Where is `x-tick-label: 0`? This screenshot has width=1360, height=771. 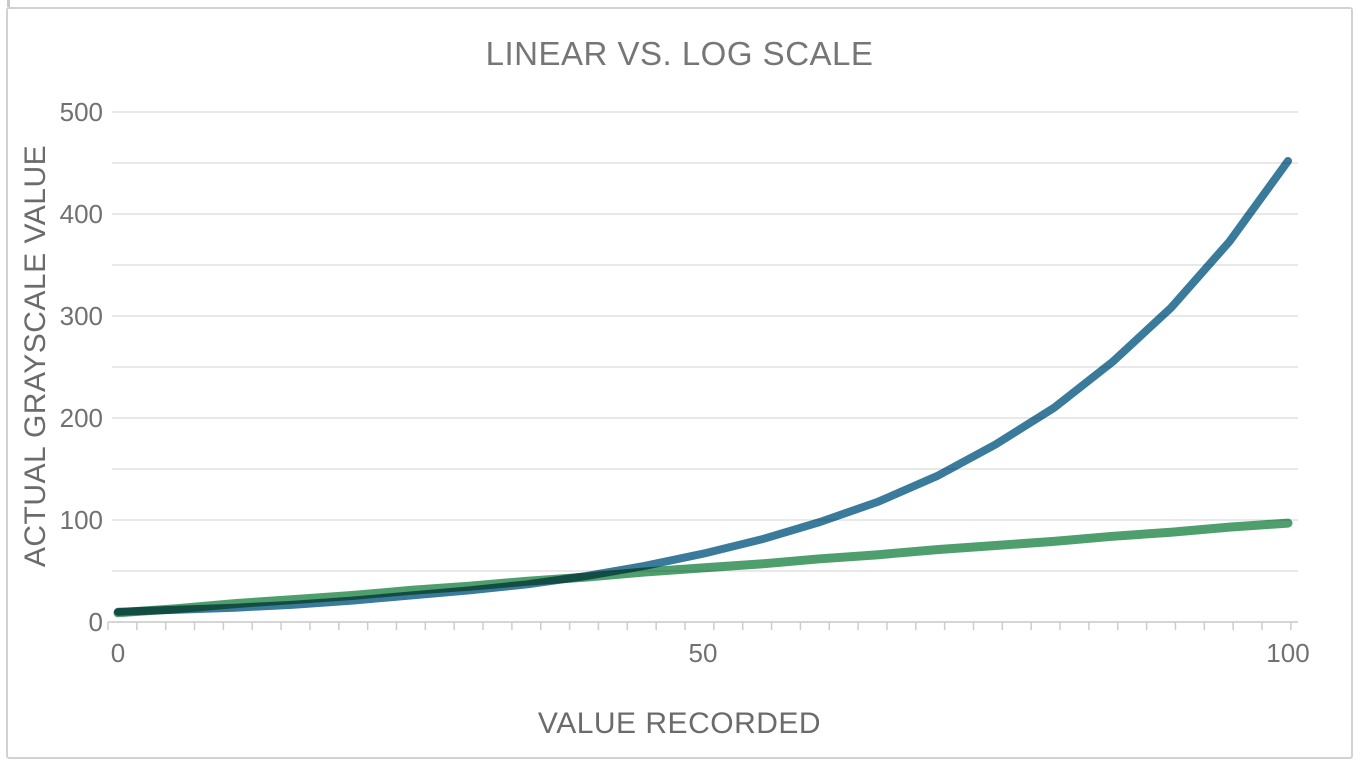 x-tick-label: 0 is located at coordinates (118, 653).